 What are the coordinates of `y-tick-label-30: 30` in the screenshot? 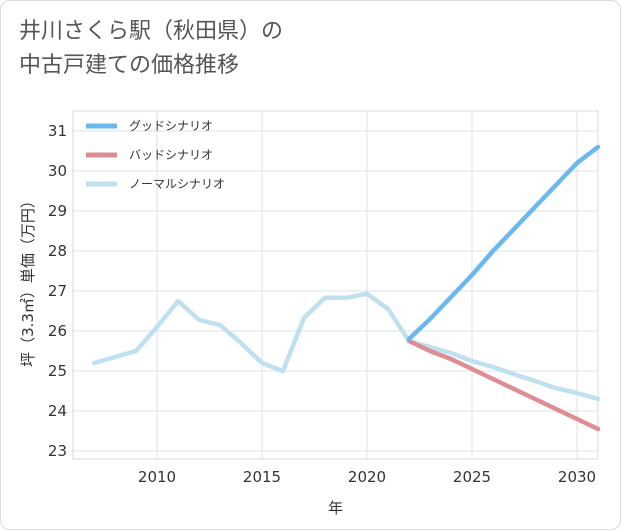 It's located at (57, 171).